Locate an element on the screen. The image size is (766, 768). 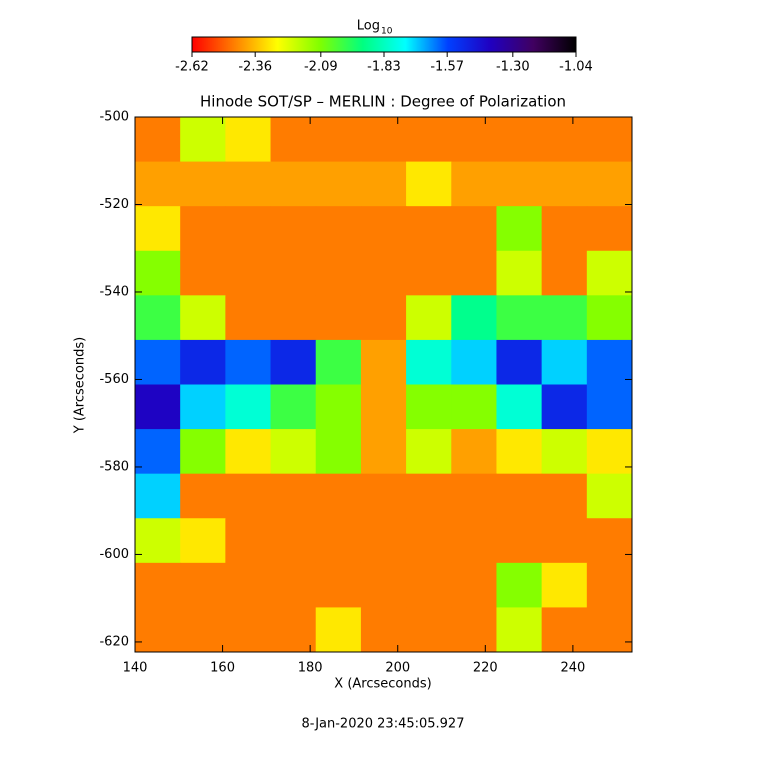
colorbar-tick-label: -2.09 is located at coordinates (321, 67).